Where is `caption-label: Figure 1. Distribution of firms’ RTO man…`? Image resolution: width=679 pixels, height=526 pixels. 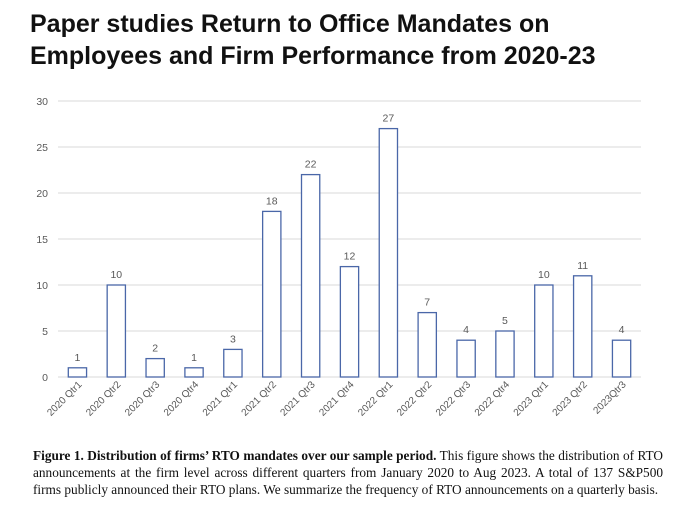
caption-label: Figure 1. Distribution of firms’ RTO man… is located at coordinates (235, 455).